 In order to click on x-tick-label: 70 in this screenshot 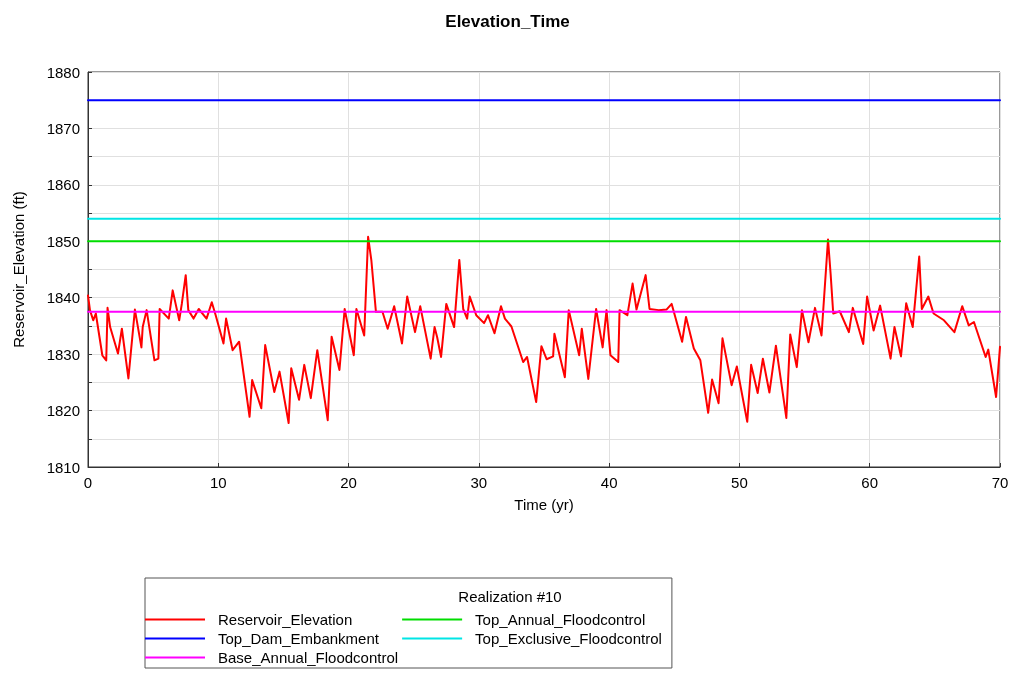, I will do `click(1000, 482)`.